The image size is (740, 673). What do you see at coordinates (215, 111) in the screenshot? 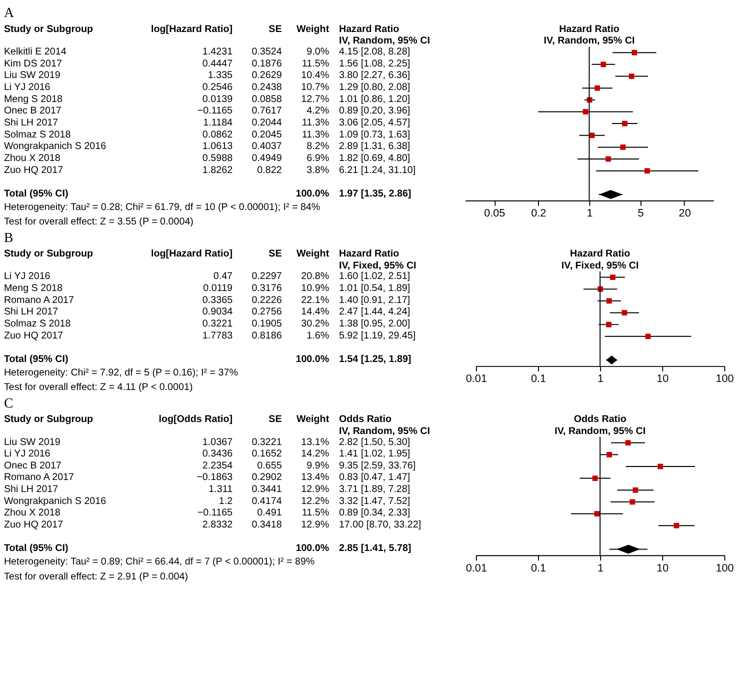
I see `text: −0.1165` at bounding box center [215, 111].